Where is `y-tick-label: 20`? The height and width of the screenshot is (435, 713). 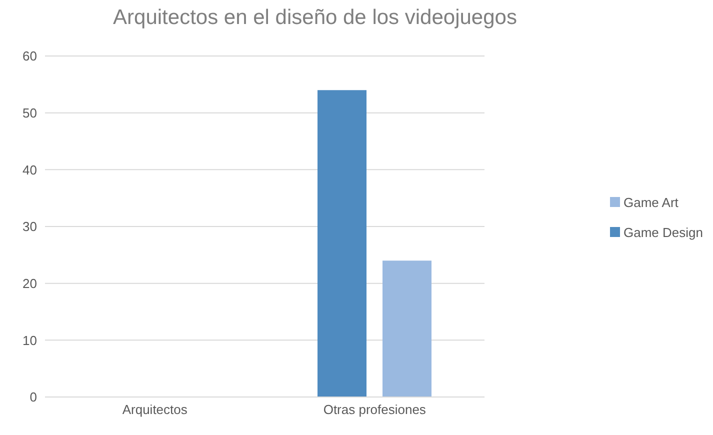
y-tick-label: 20 is located at coordinates (29, 283).